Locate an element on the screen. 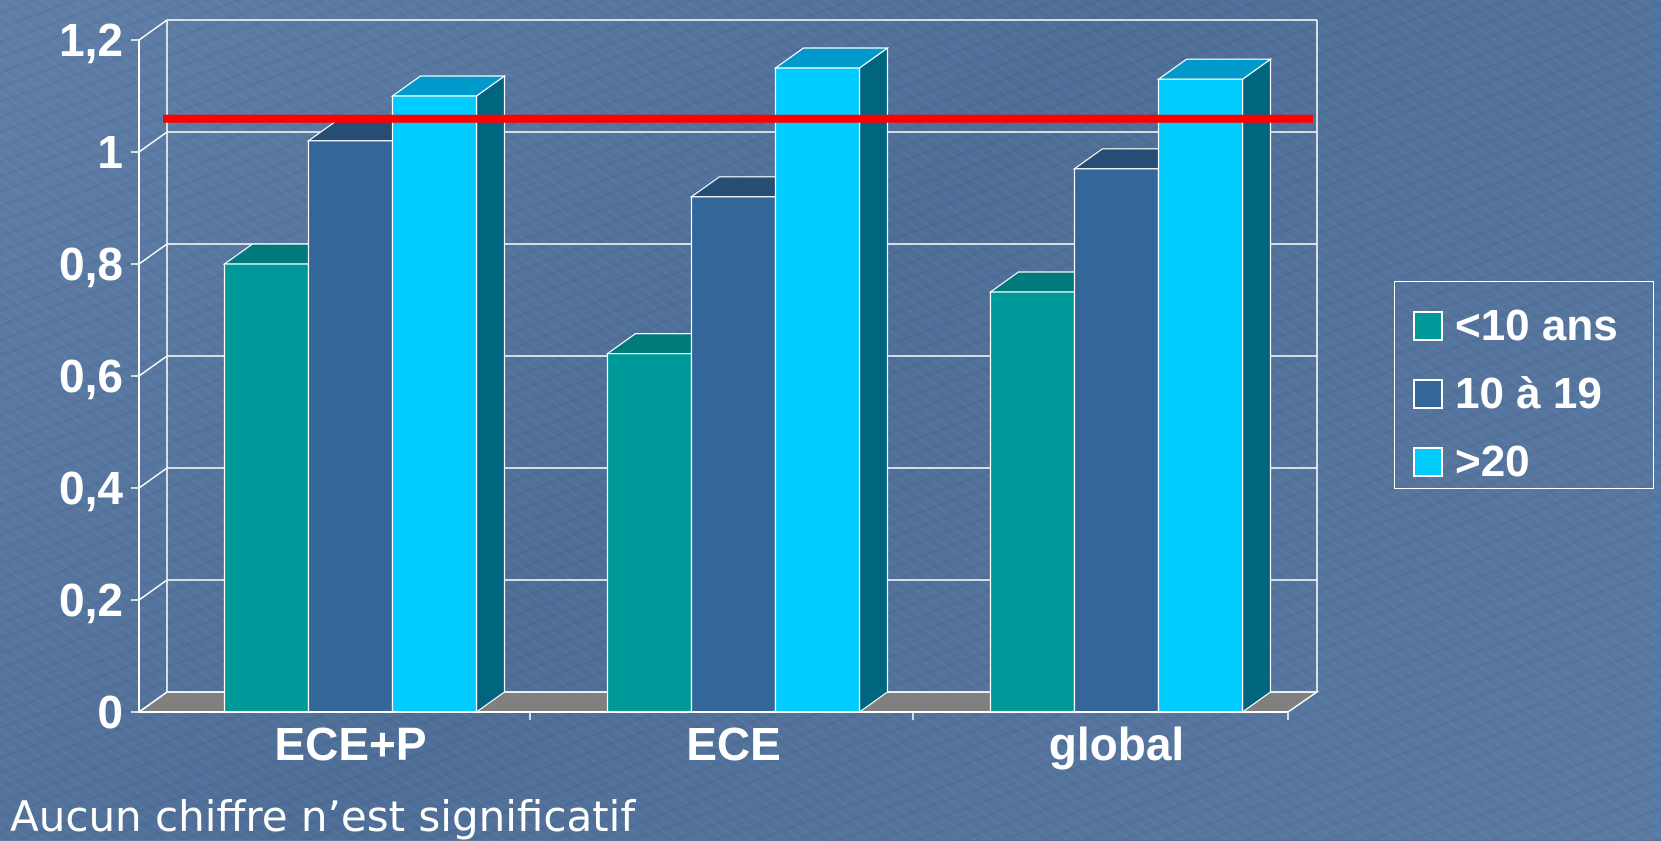  legend-item: >20 is located at coordinates (1471, 462).